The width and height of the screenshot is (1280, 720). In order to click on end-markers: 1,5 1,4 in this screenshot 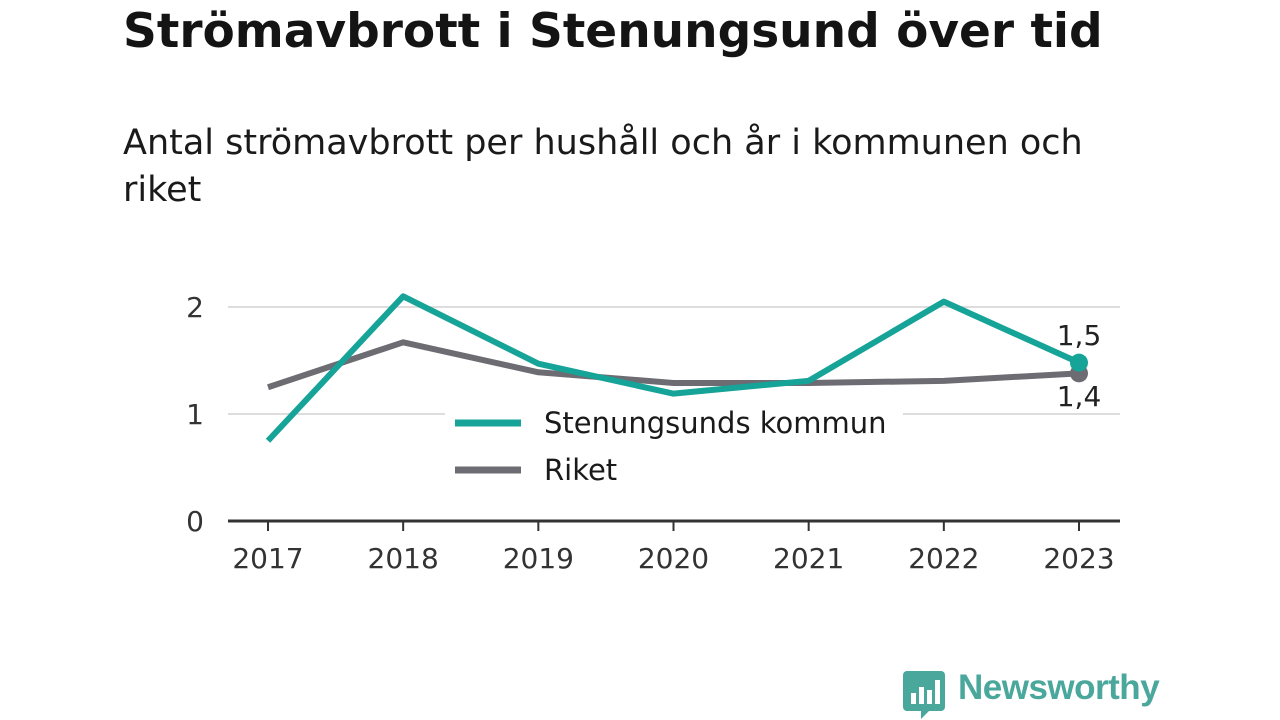, I will do `click(1079, 366)`.